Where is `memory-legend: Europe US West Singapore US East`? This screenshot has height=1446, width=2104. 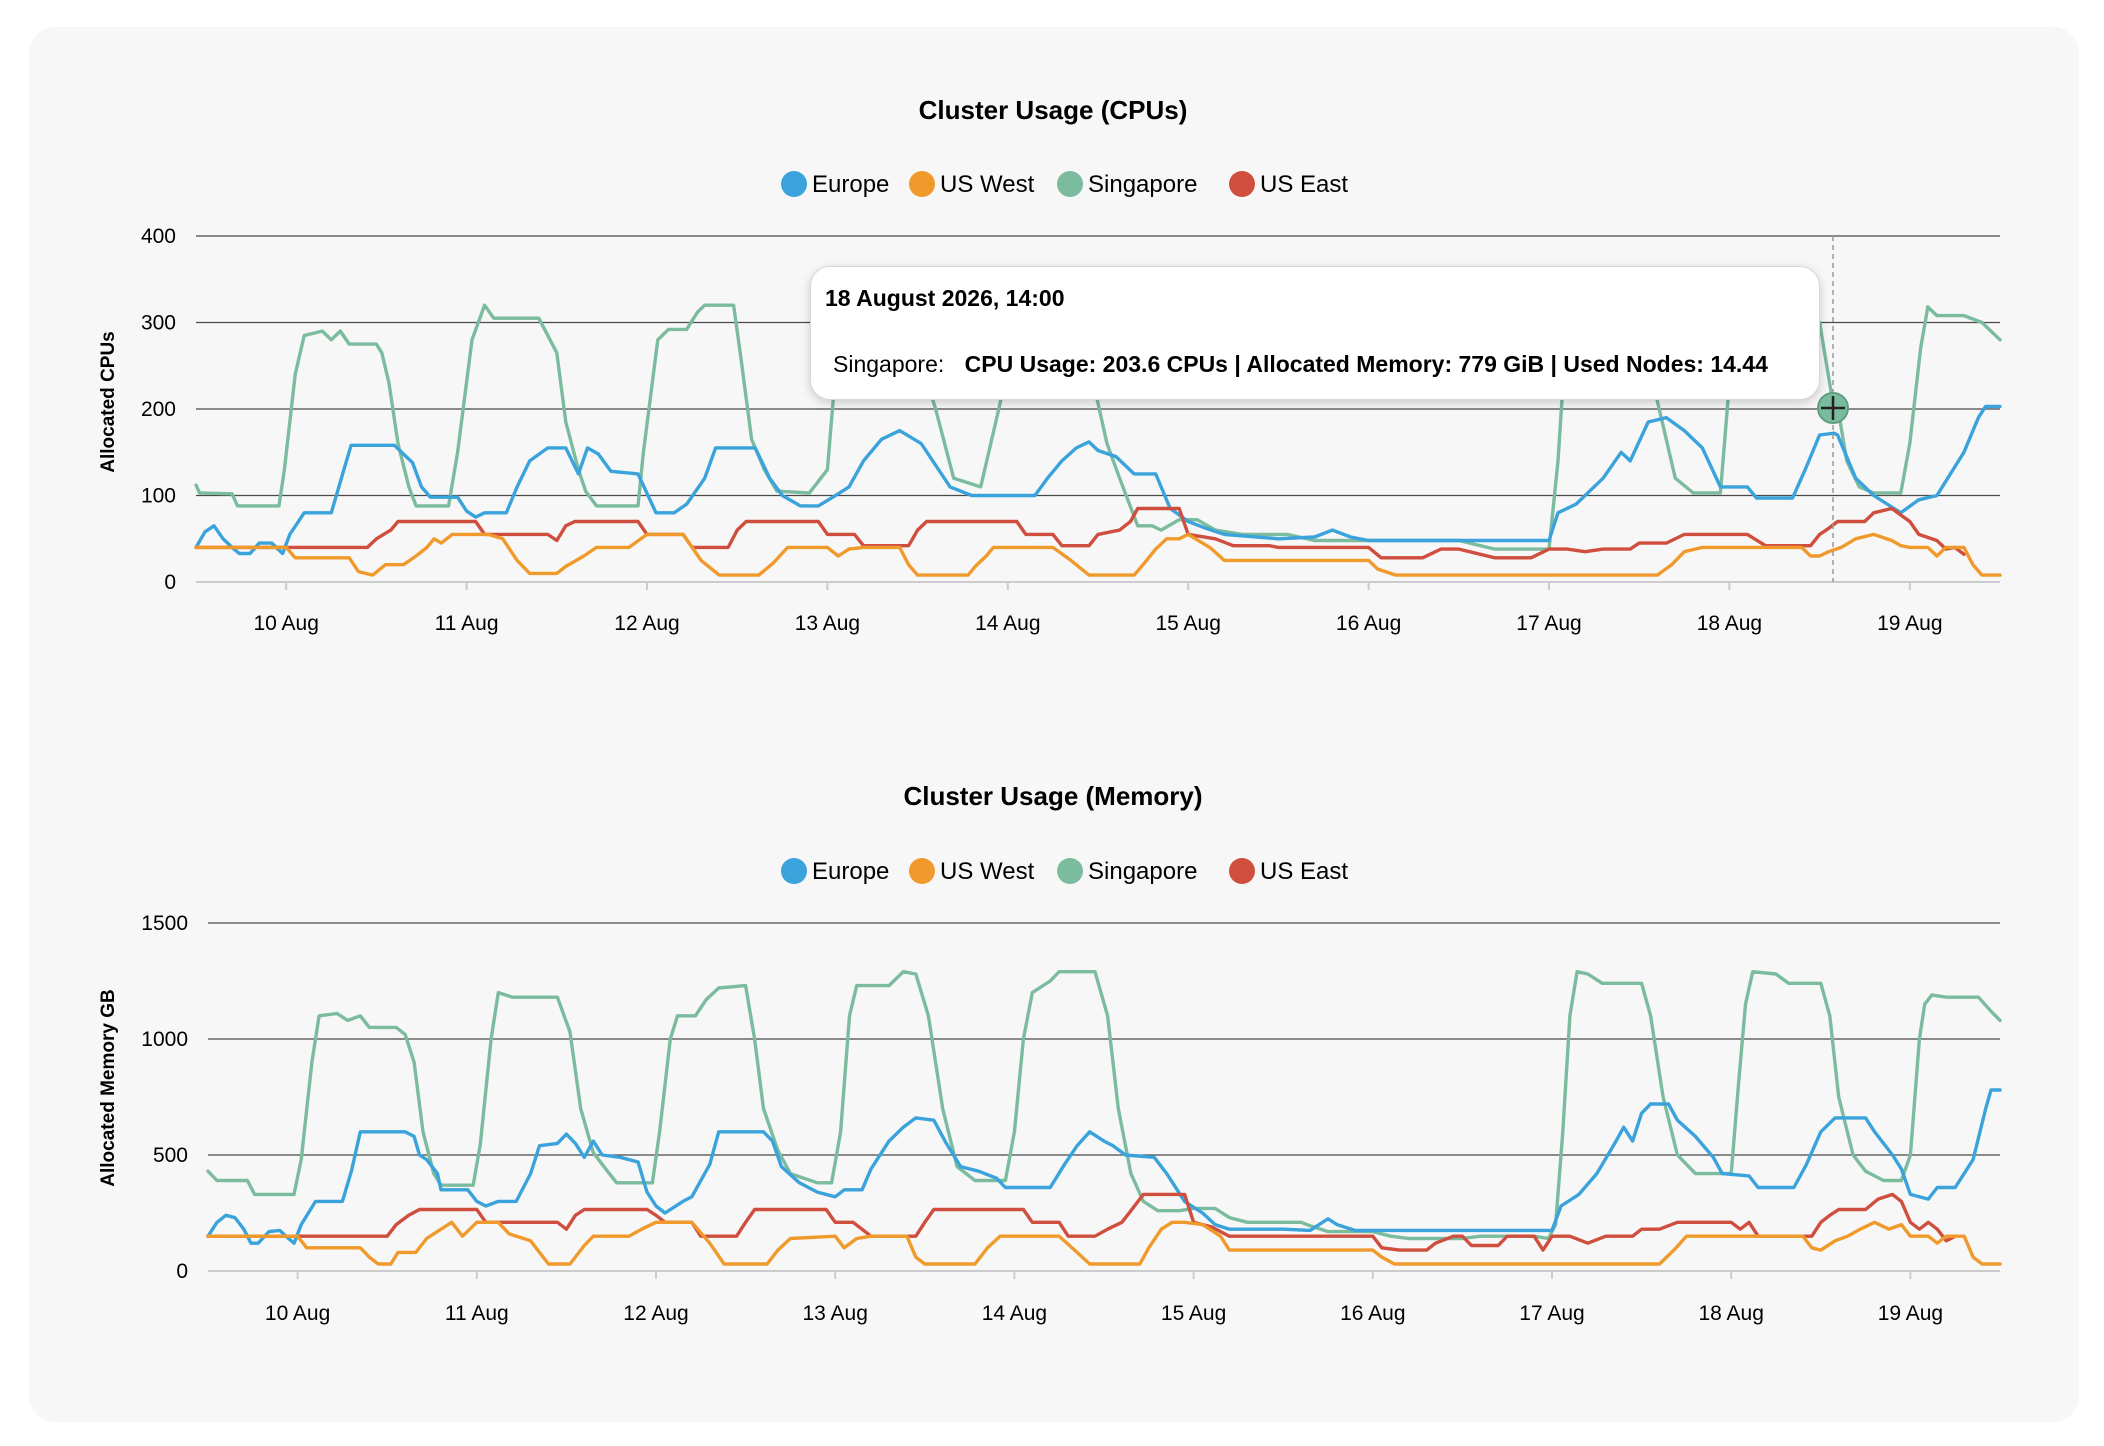 memory-legend: Europe US West Singapore US East is located at coordinates (1064, 871).